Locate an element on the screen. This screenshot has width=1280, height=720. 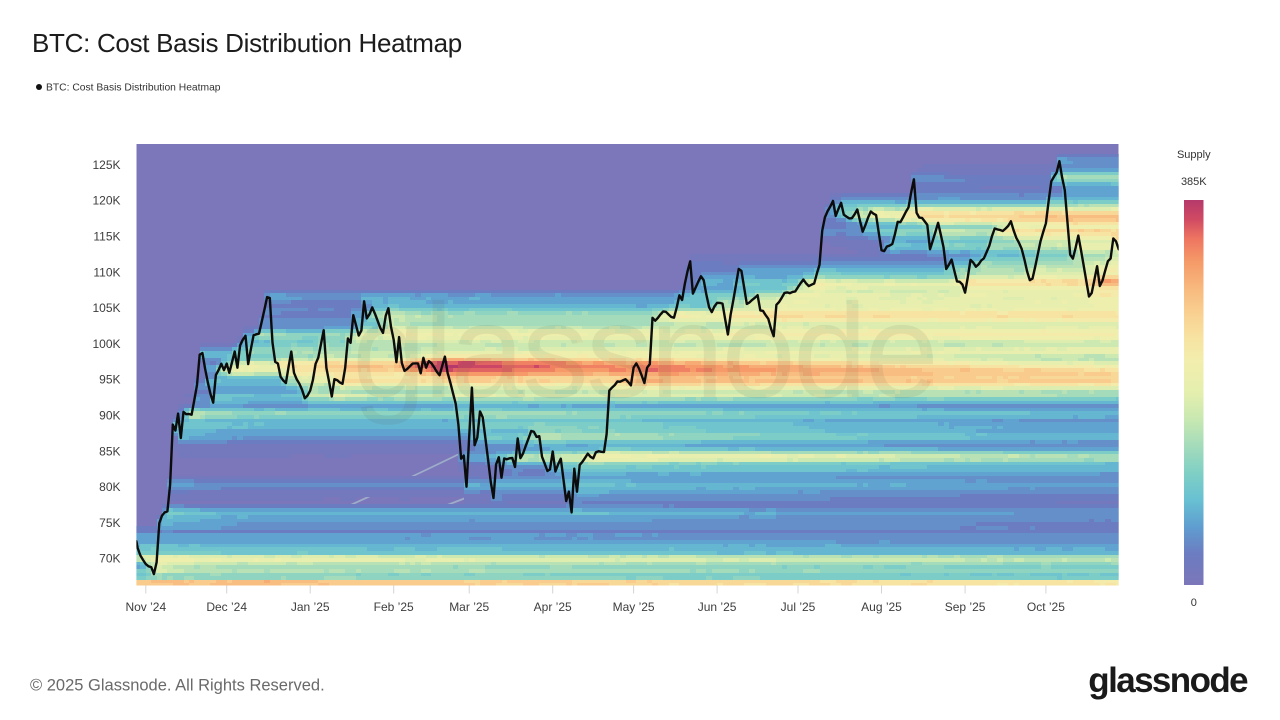
svg-text: 90K is located at coordinates (109, 416).